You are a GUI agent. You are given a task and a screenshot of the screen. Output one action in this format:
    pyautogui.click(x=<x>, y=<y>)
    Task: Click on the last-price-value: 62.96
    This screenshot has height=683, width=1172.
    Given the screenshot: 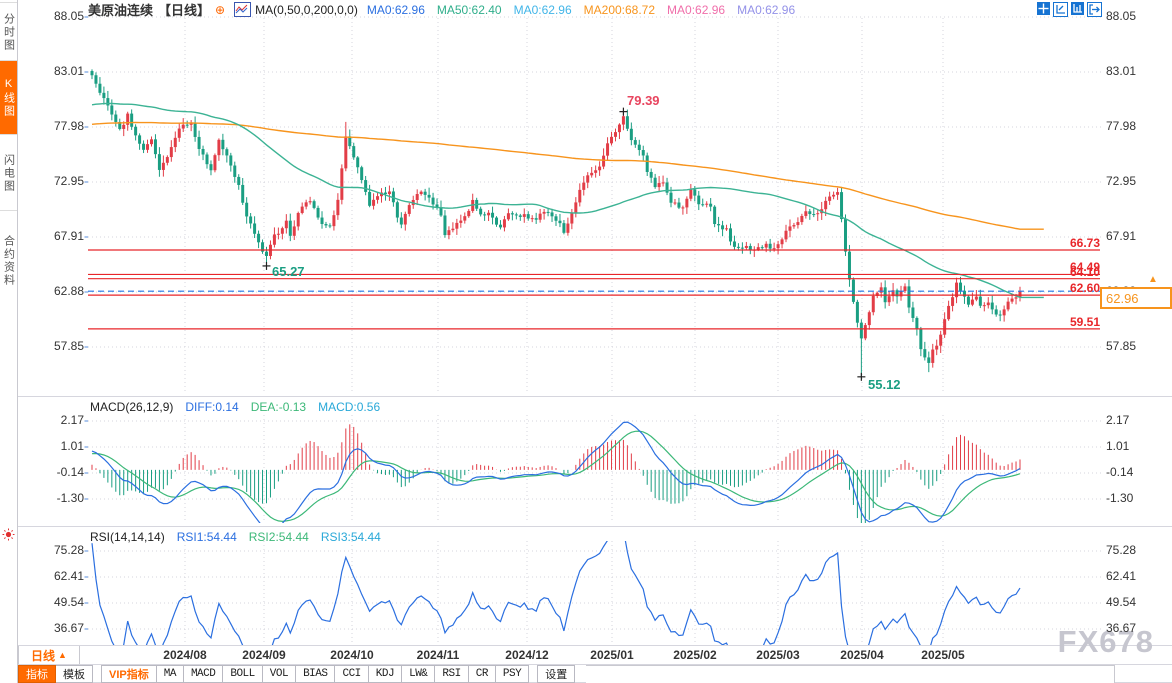 What is the action you would take?
    pyautogui.click(x=1122, y=298)
    